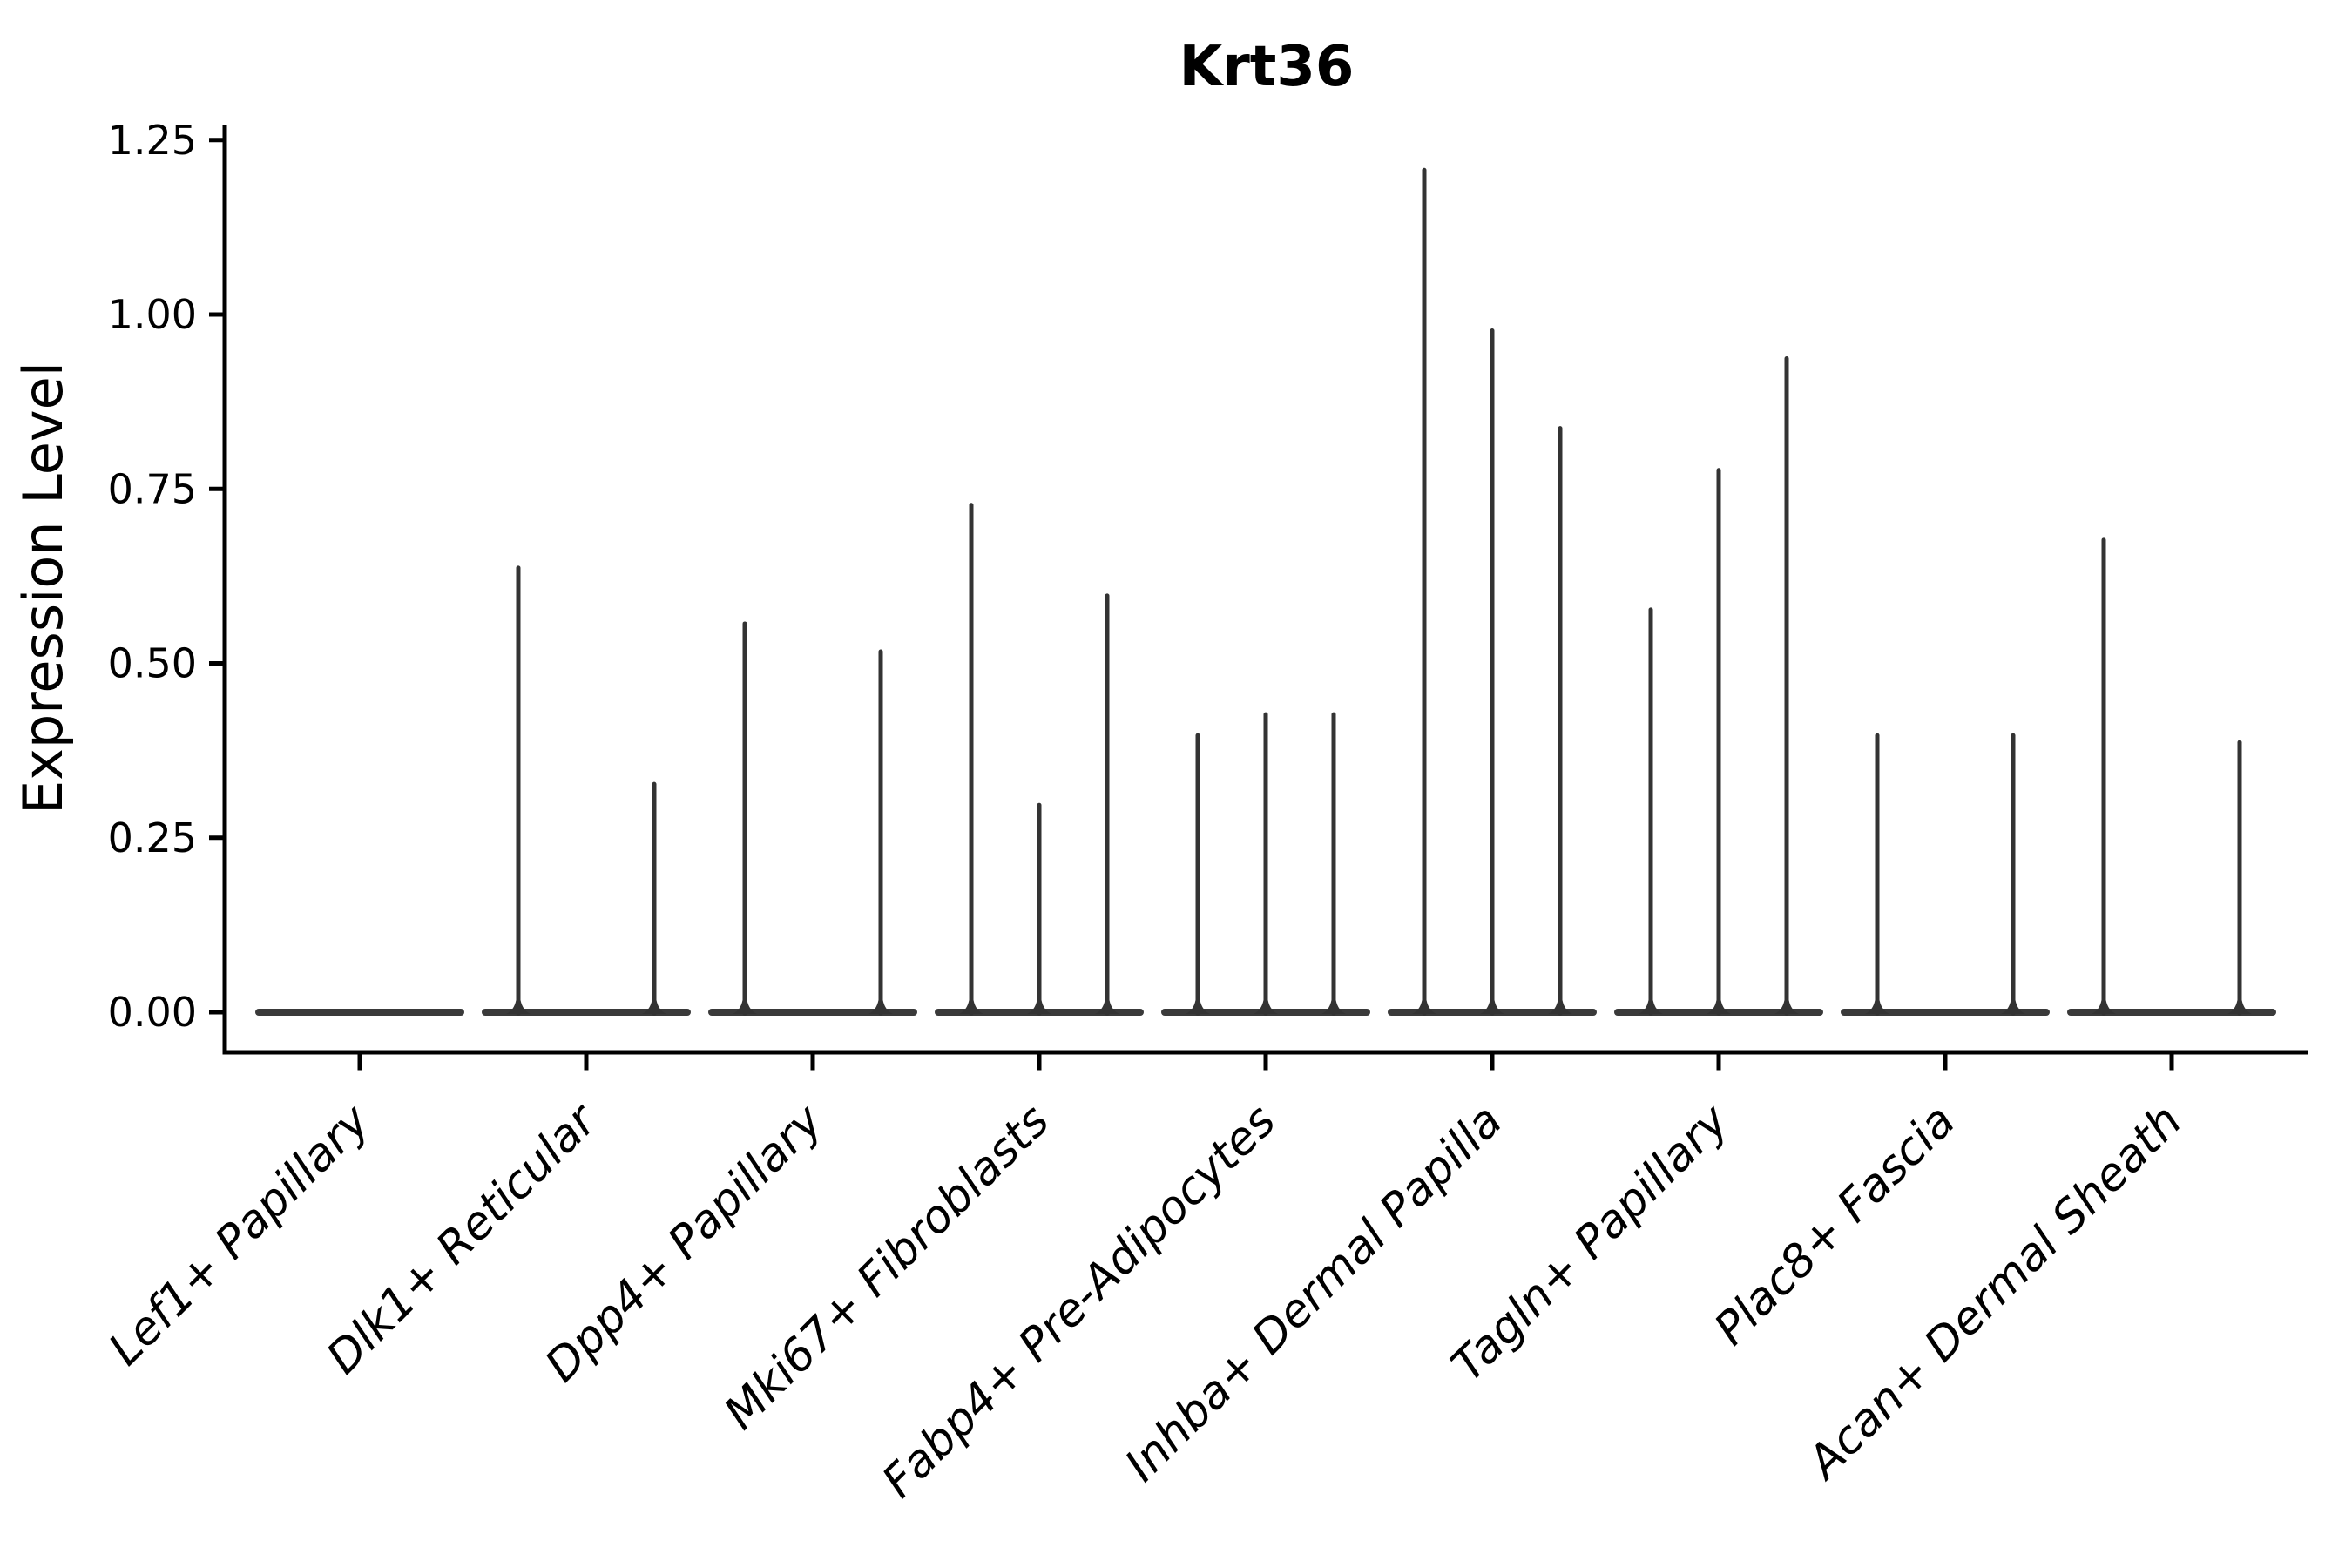 This screenshot has width=2352, height=1568. Describe the element at coordinates (152, 838) in the screenshot. I see `y-tick-label: 0.25` at that location.